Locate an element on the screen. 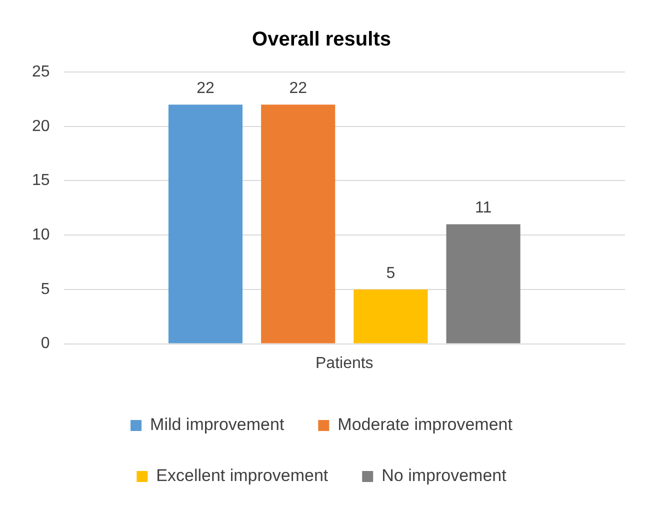 Image resolution: width=653 pixels, height=508 pixels. y-tick-label: 15 is located at coordinates (41, 181).